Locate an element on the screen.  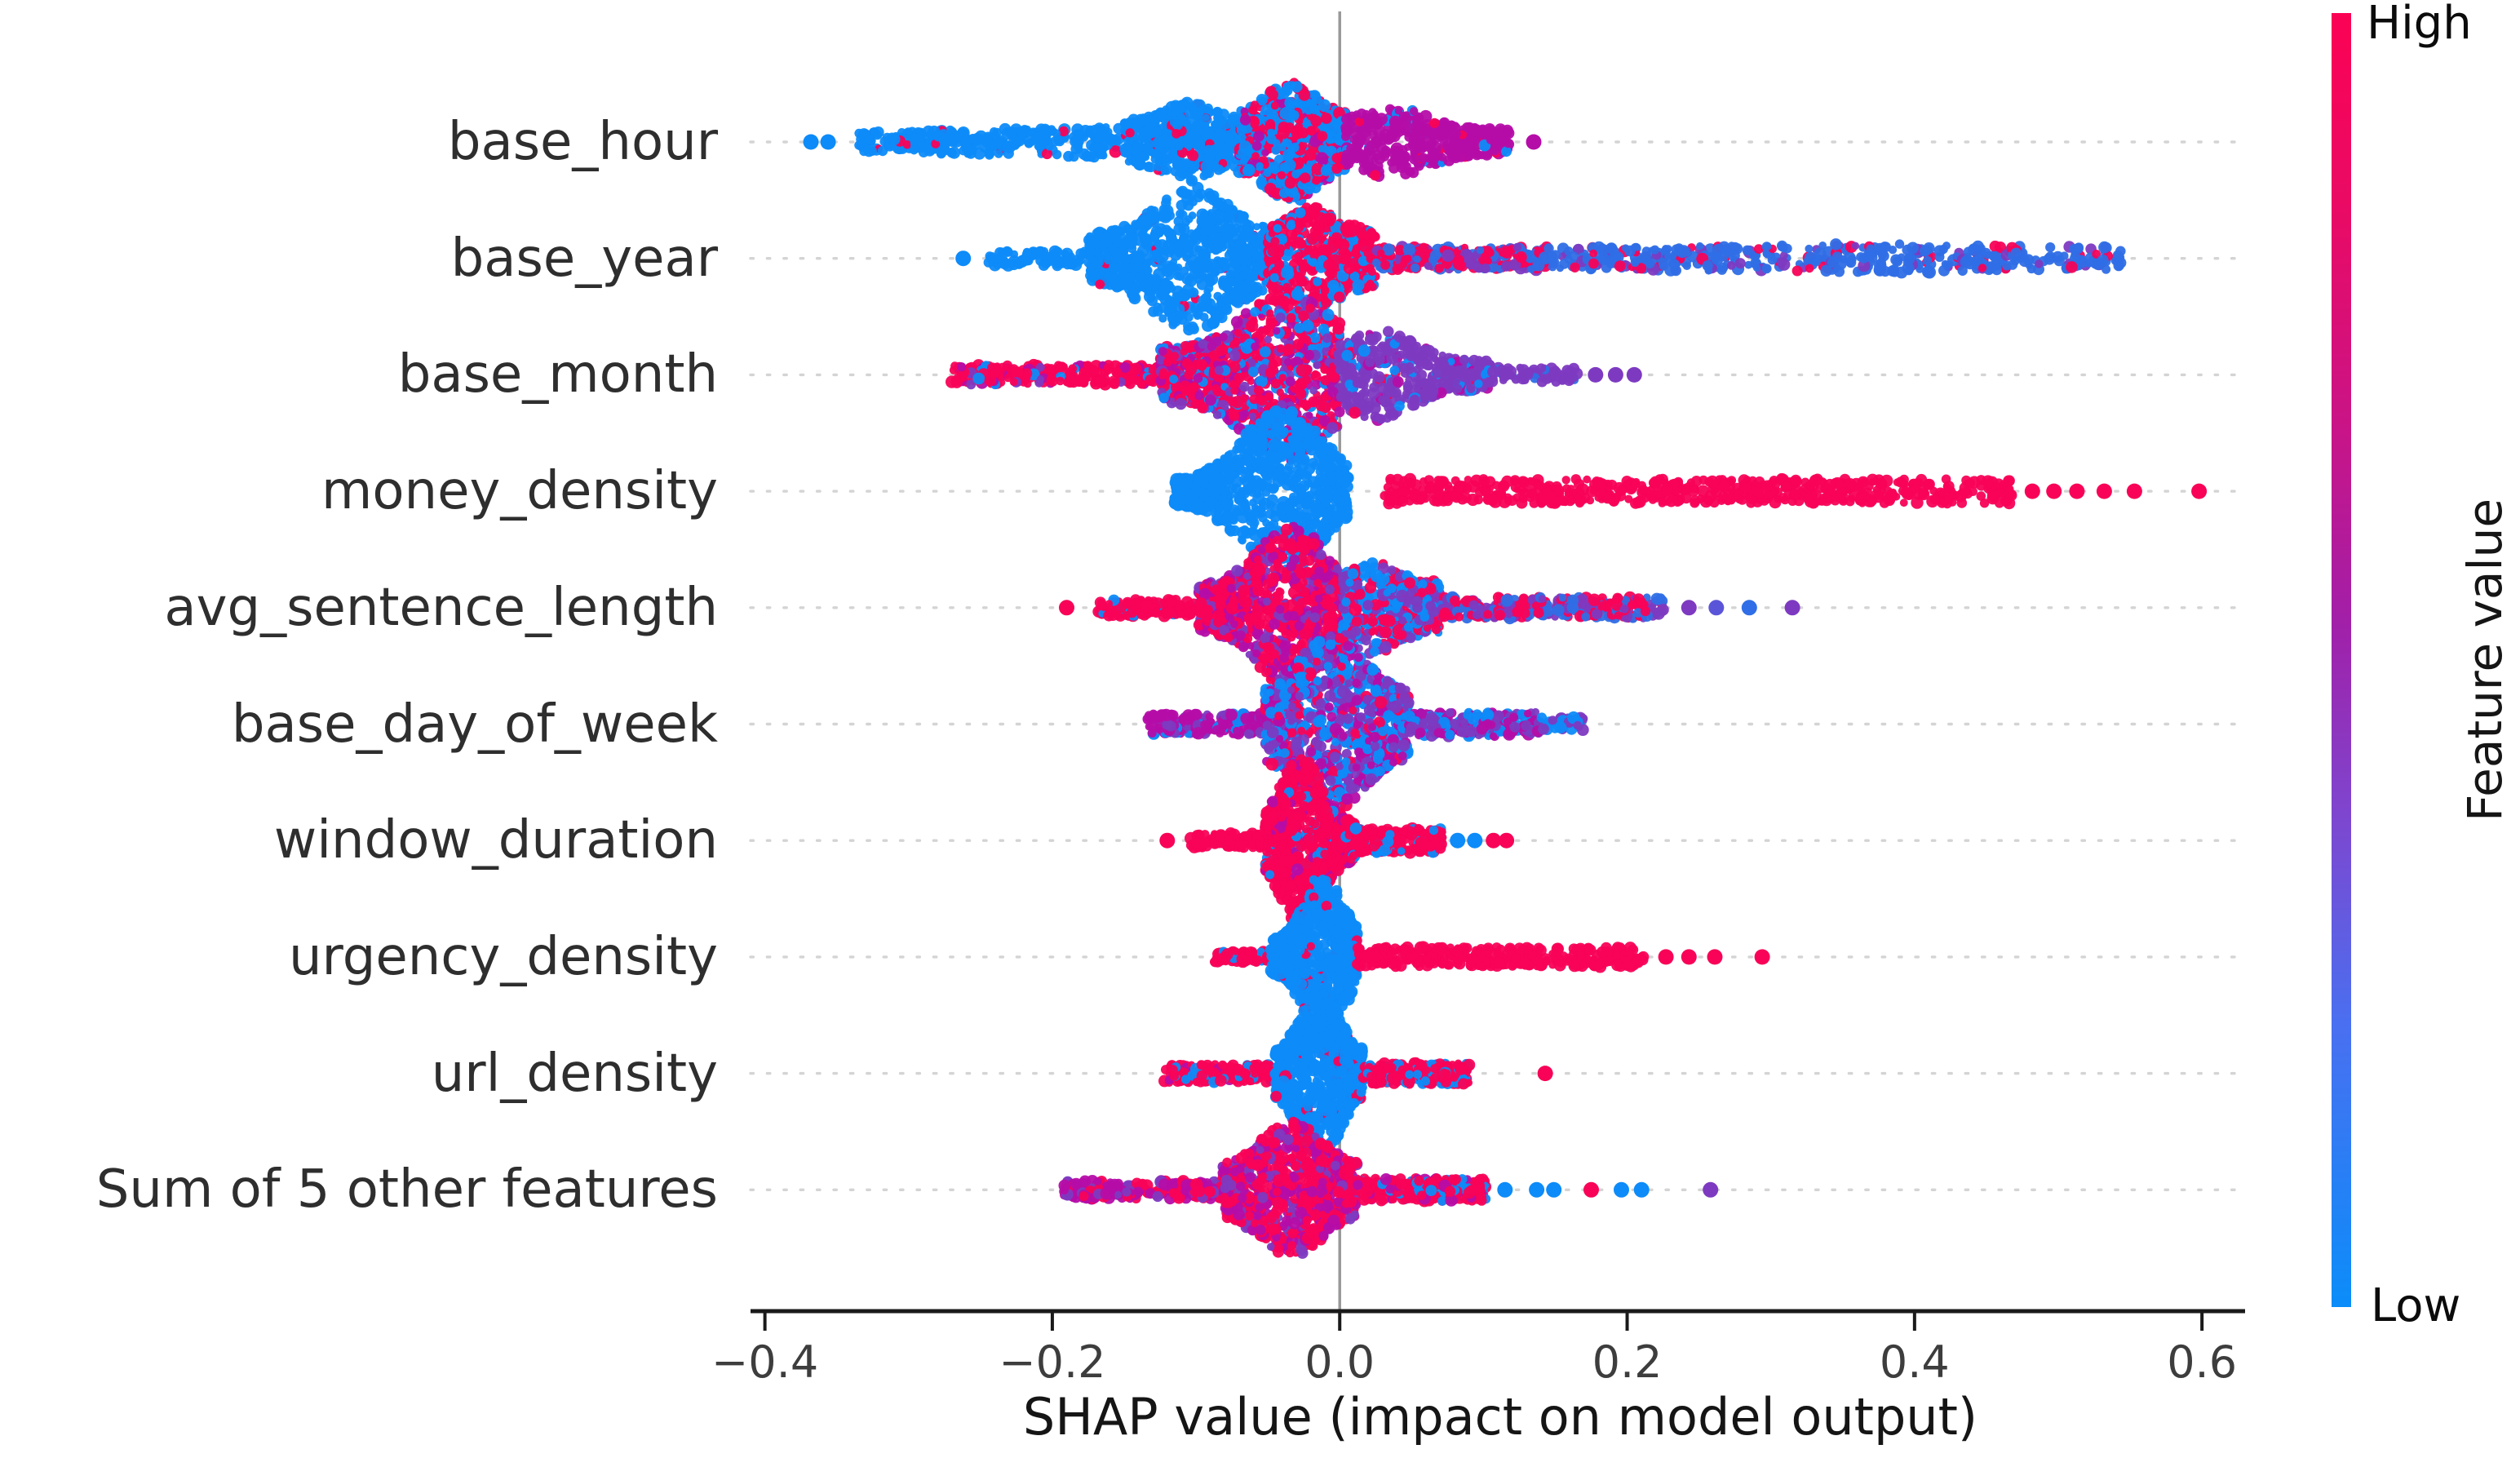
feature-label: money_density is located at coordinates (520, 491).